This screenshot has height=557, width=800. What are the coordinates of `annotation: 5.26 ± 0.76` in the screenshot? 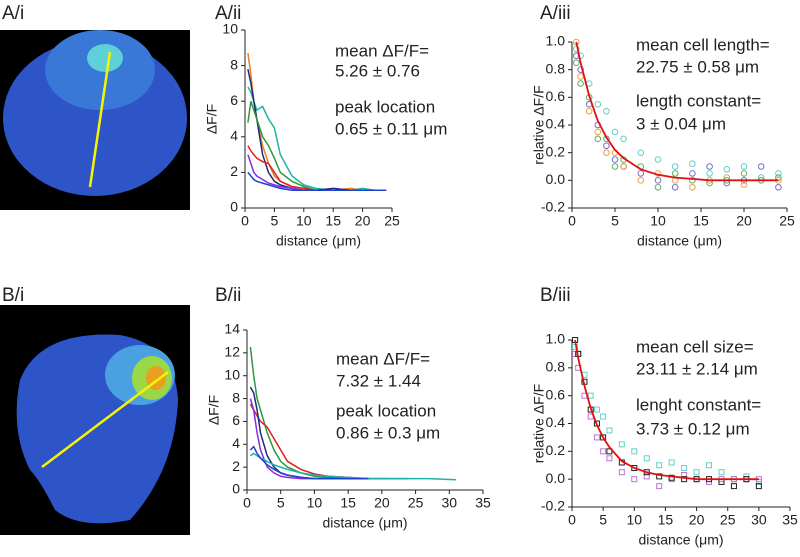 It's located at (377, 70).